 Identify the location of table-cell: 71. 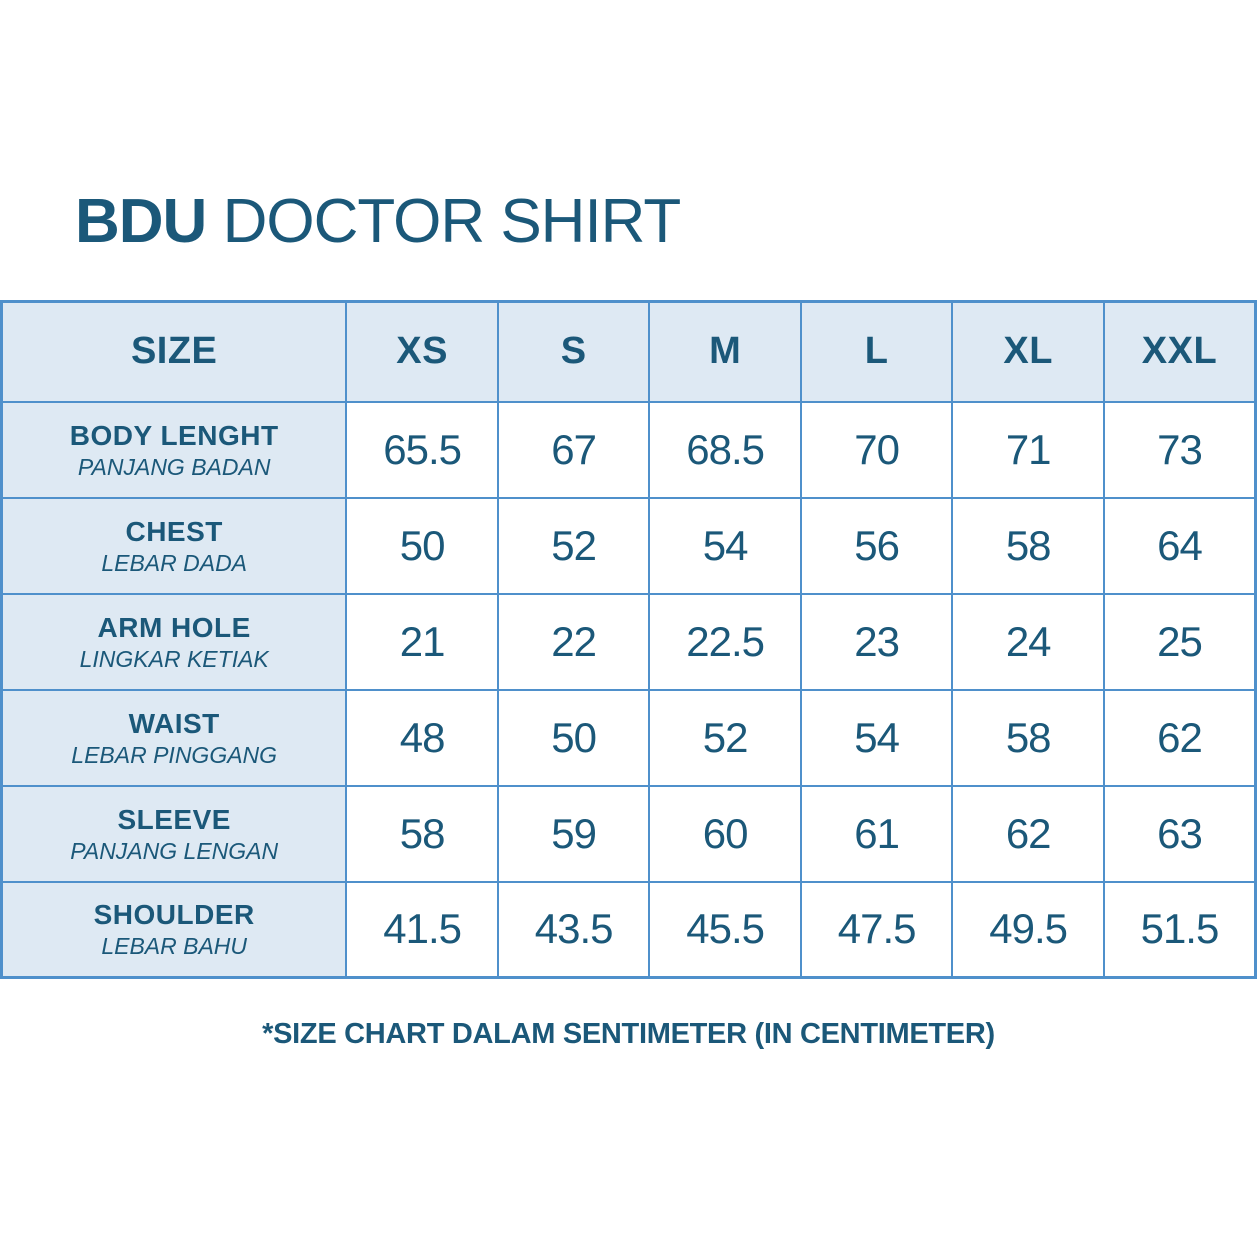
(1028, 449).